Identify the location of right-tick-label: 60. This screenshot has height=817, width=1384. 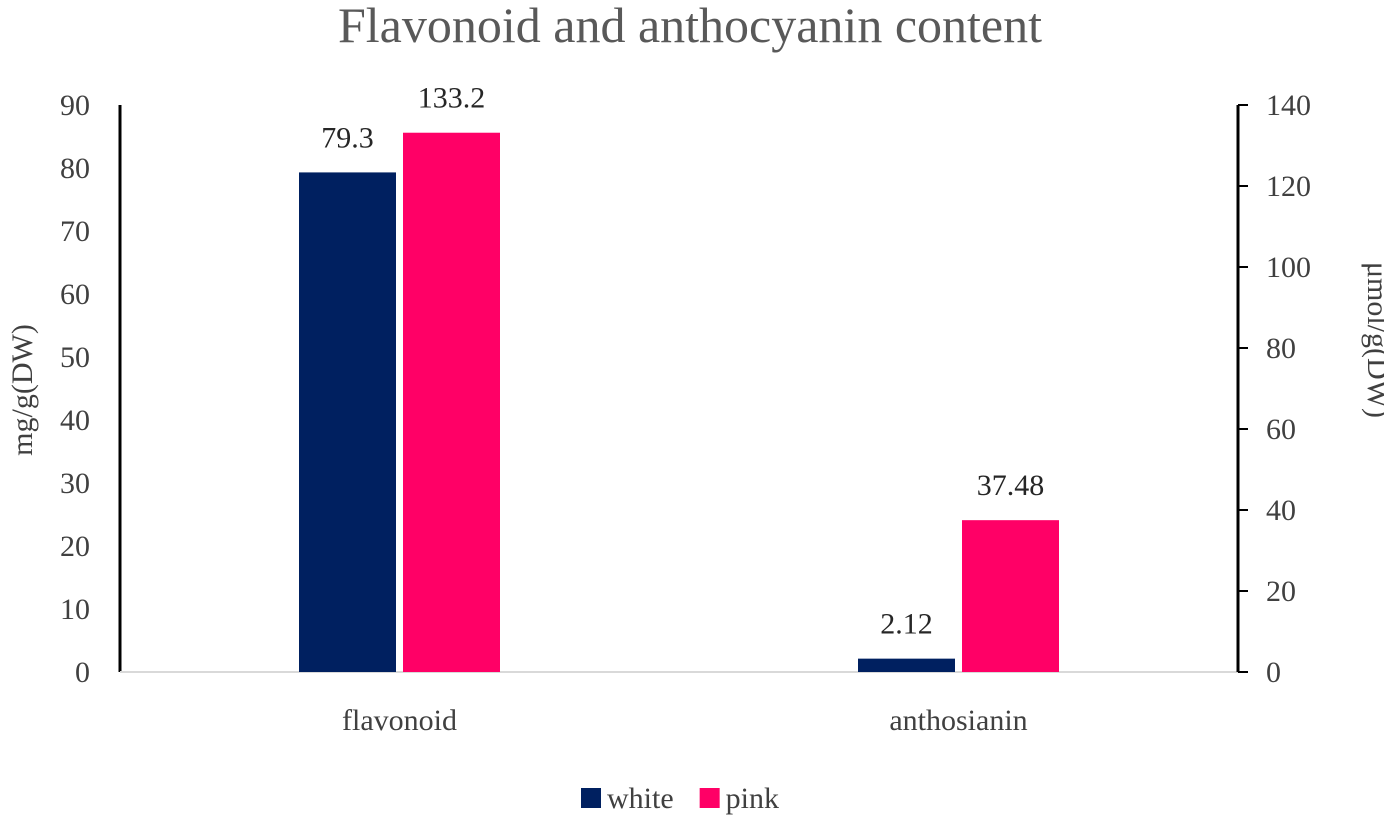
(1281, 429).